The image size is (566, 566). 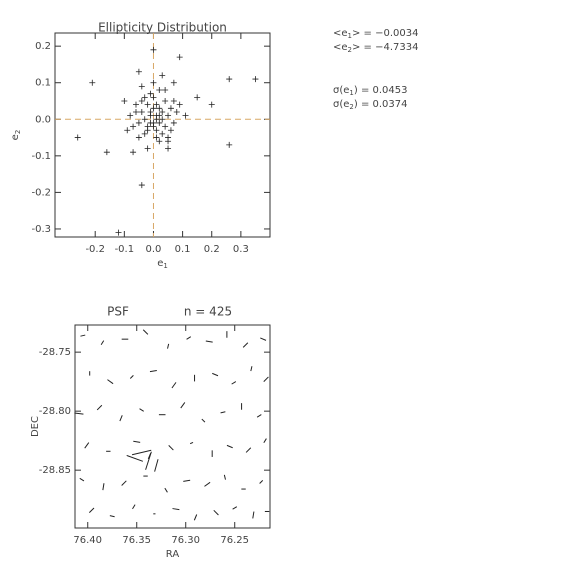 What do you see at coordinates (162, 28) in the screenshot?
I see `chart-title: Ellipticity Distribution` at bounding box center [162, 28].